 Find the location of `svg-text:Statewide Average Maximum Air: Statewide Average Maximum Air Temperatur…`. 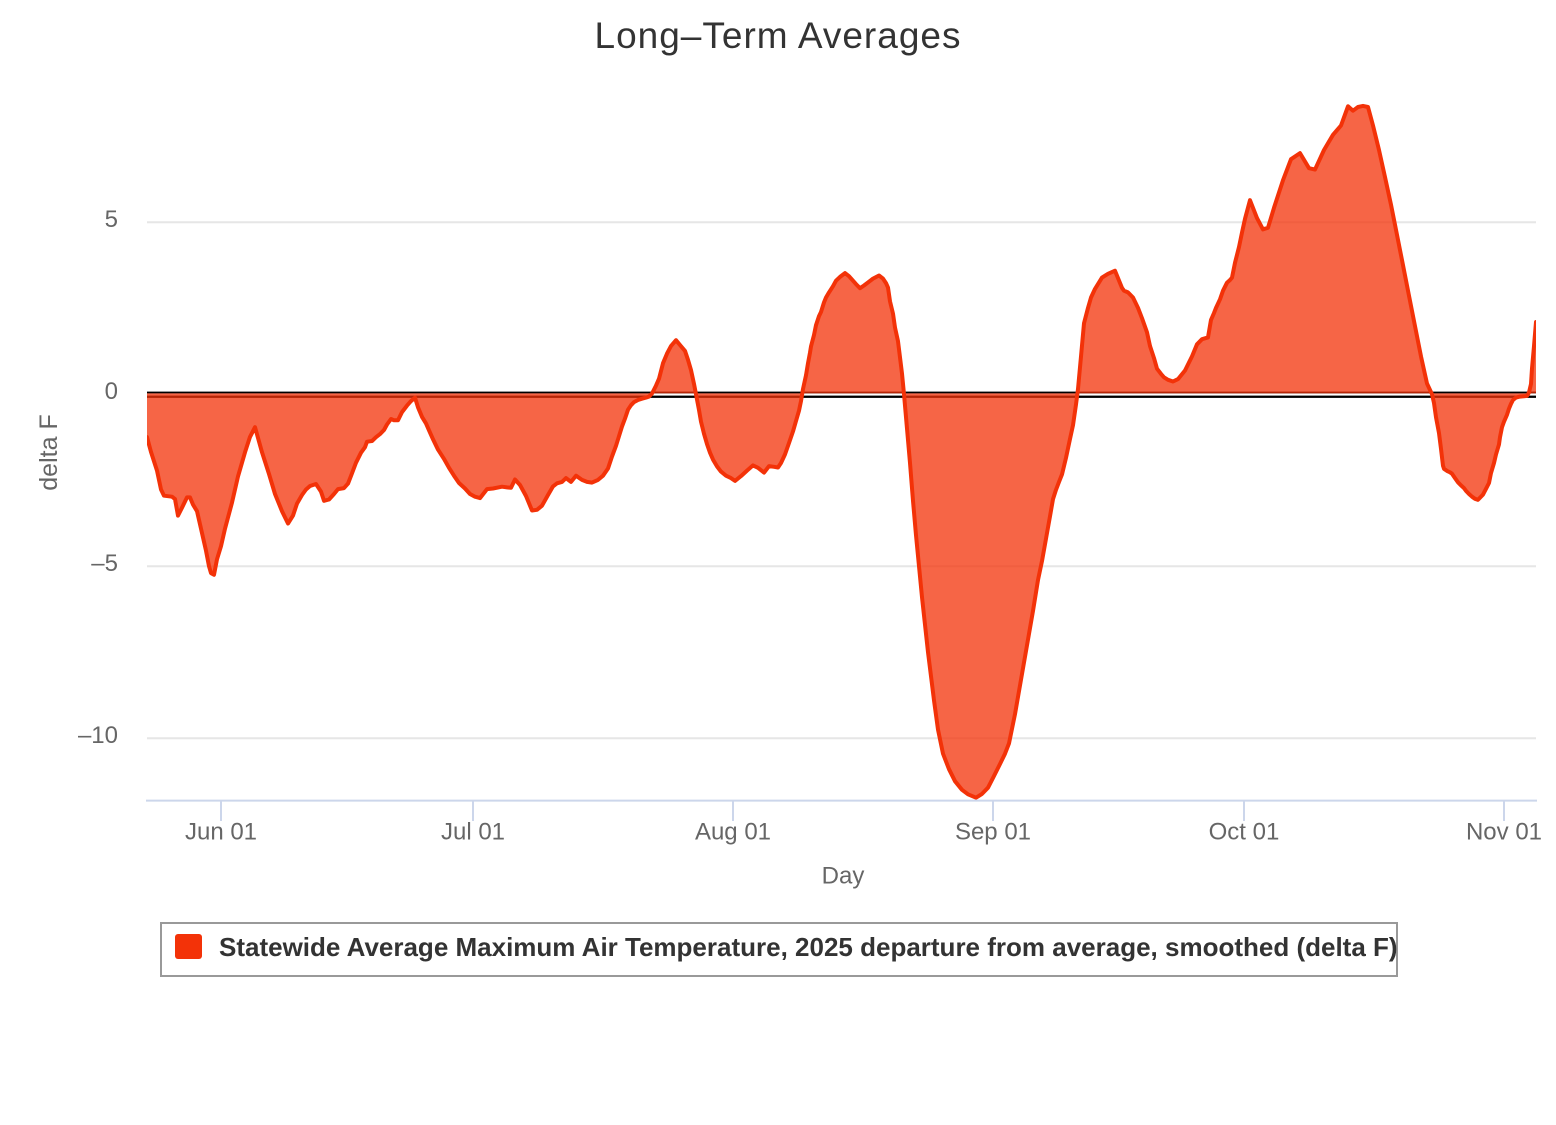

svg-text:Statewide Average Maximum Air: Statewide Average Maximum Air Temperatur… is located at coordinates (808, 947).